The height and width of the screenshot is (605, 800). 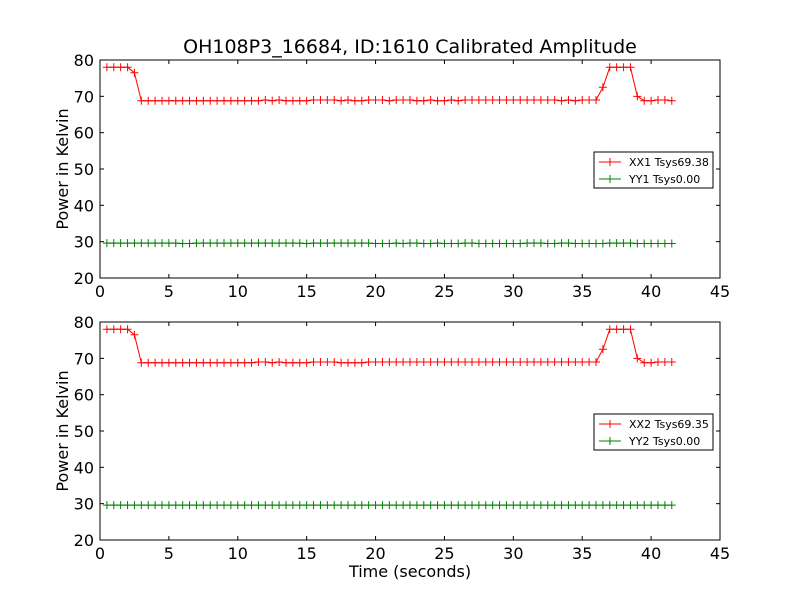 What do you see at coordinates (375, 553) in the screenshot?
I see `x-tick-label: 20` at bounding box center [375, 553].